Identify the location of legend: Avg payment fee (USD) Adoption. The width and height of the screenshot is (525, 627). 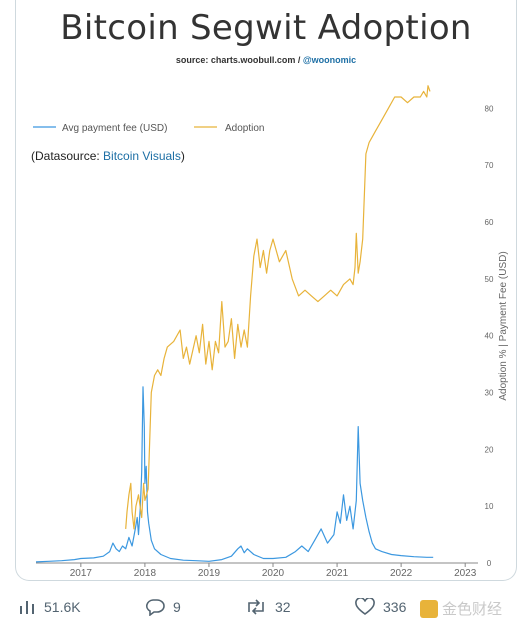
(148, 128).